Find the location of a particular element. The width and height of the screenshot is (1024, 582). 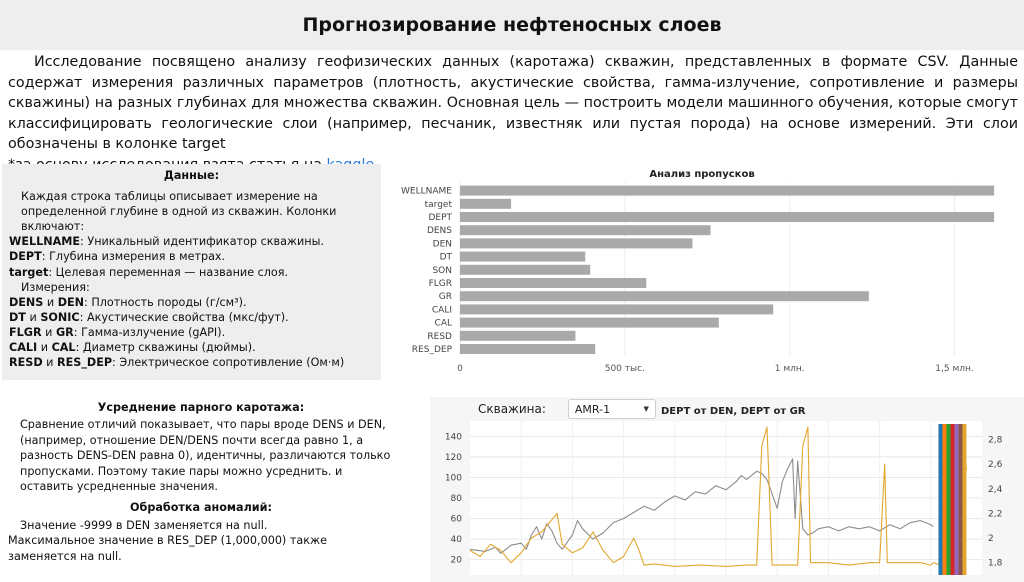

measurement-desc: : Диаметр скважины (дюймы). is located at coordinates (165, 348).